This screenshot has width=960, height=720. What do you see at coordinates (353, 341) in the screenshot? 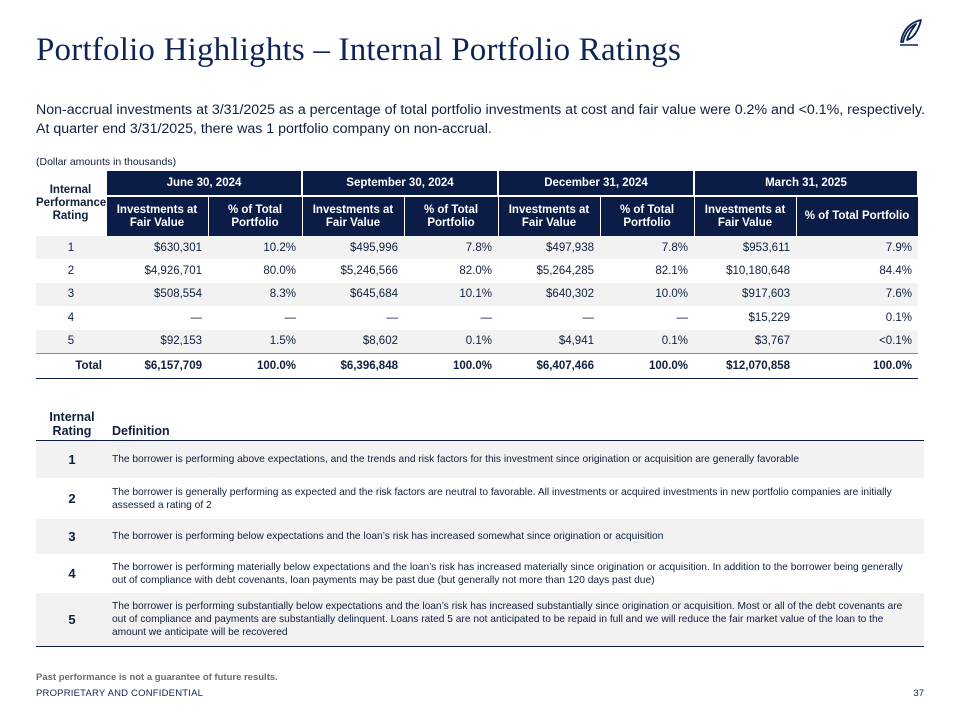
I see `value-cell: $8,602` at bounding box center [353, 341].